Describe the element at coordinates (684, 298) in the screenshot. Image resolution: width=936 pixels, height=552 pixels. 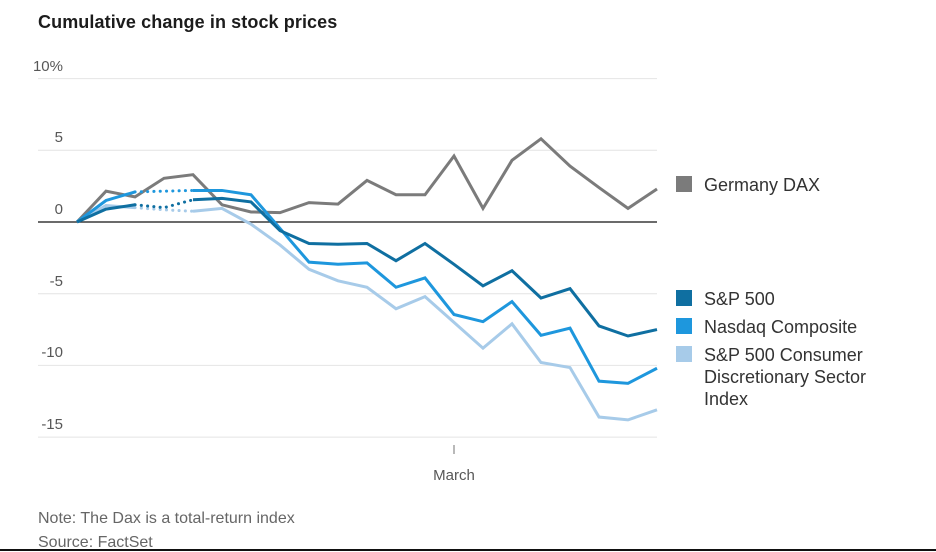
I see `legend-swatch-sp500` at that location.